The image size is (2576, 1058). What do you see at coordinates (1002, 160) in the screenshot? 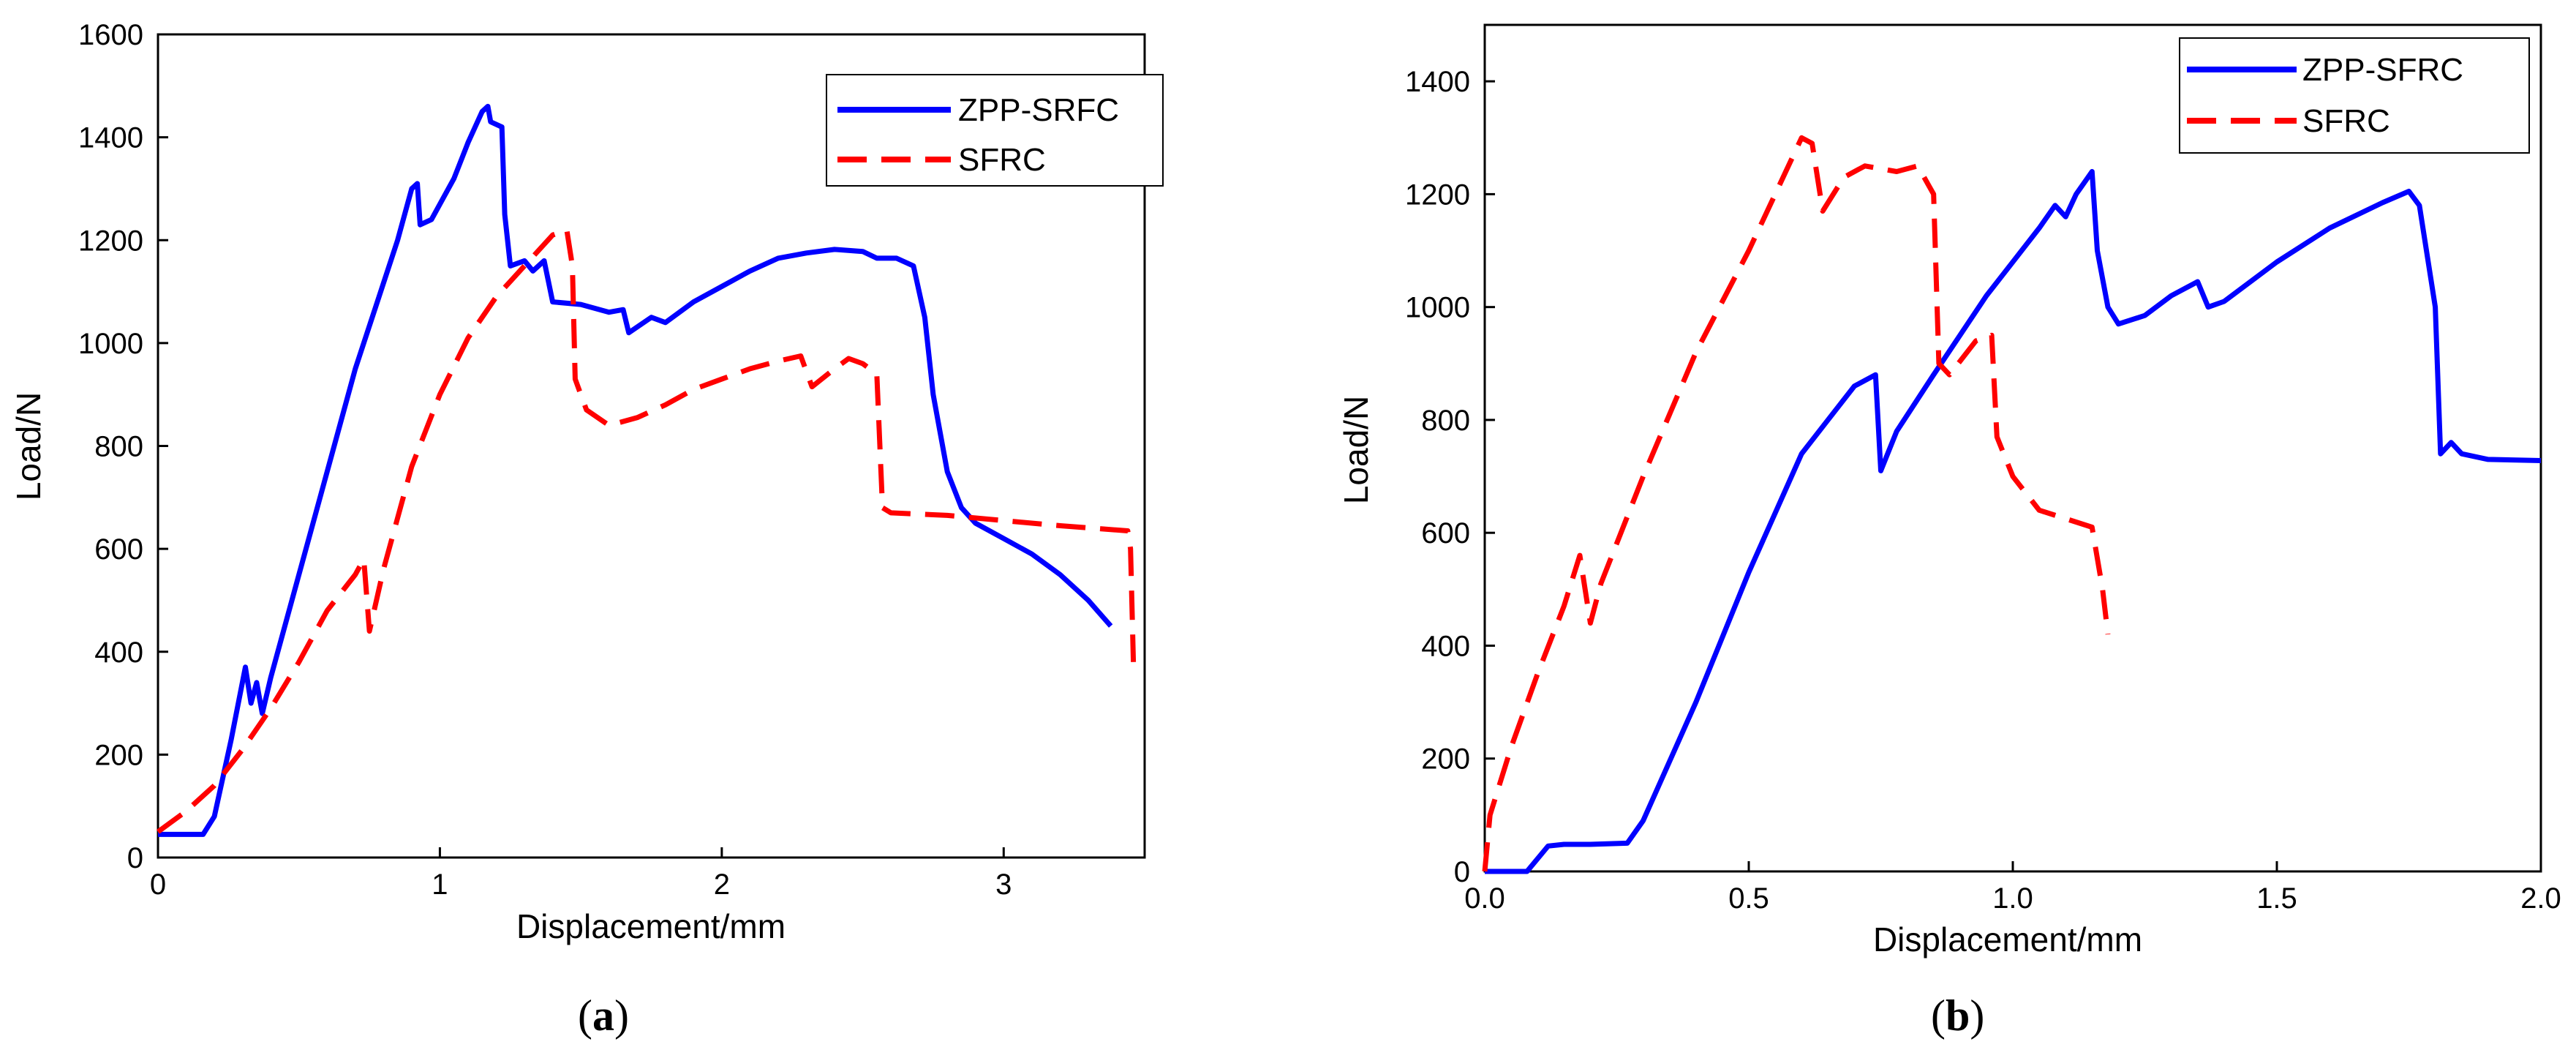
I see `legend-label-sfrc-a: SFRC` at bounding box center [1002, 160].